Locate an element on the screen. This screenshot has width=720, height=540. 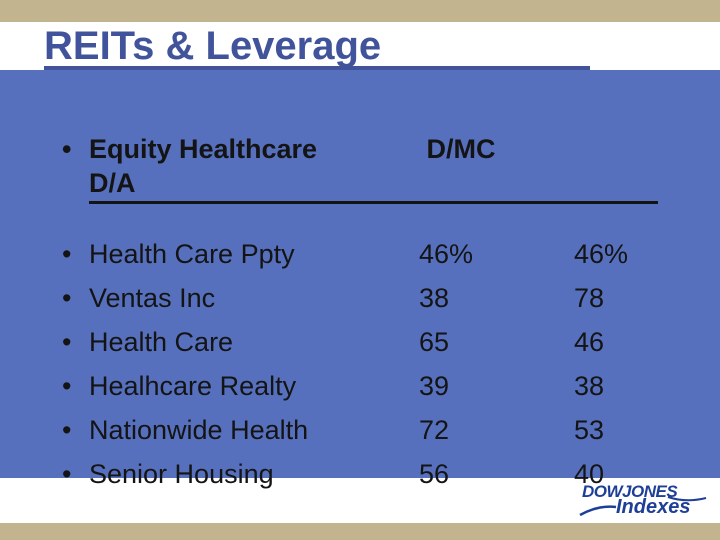
dmc-value: 72 is located at coordinates (434, 430).